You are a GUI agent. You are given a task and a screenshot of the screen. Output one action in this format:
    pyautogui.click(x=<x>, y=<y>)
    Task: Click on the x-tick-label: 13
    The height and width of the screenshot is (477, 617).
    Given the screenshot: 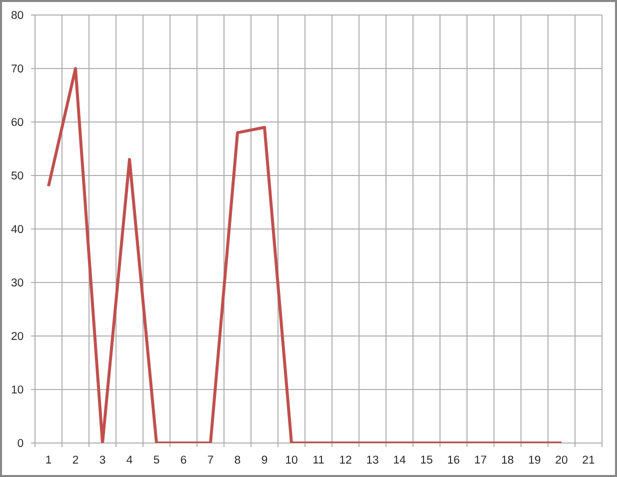 What is the action you would take?
    pyautogui.click(x=372, y=460)
    